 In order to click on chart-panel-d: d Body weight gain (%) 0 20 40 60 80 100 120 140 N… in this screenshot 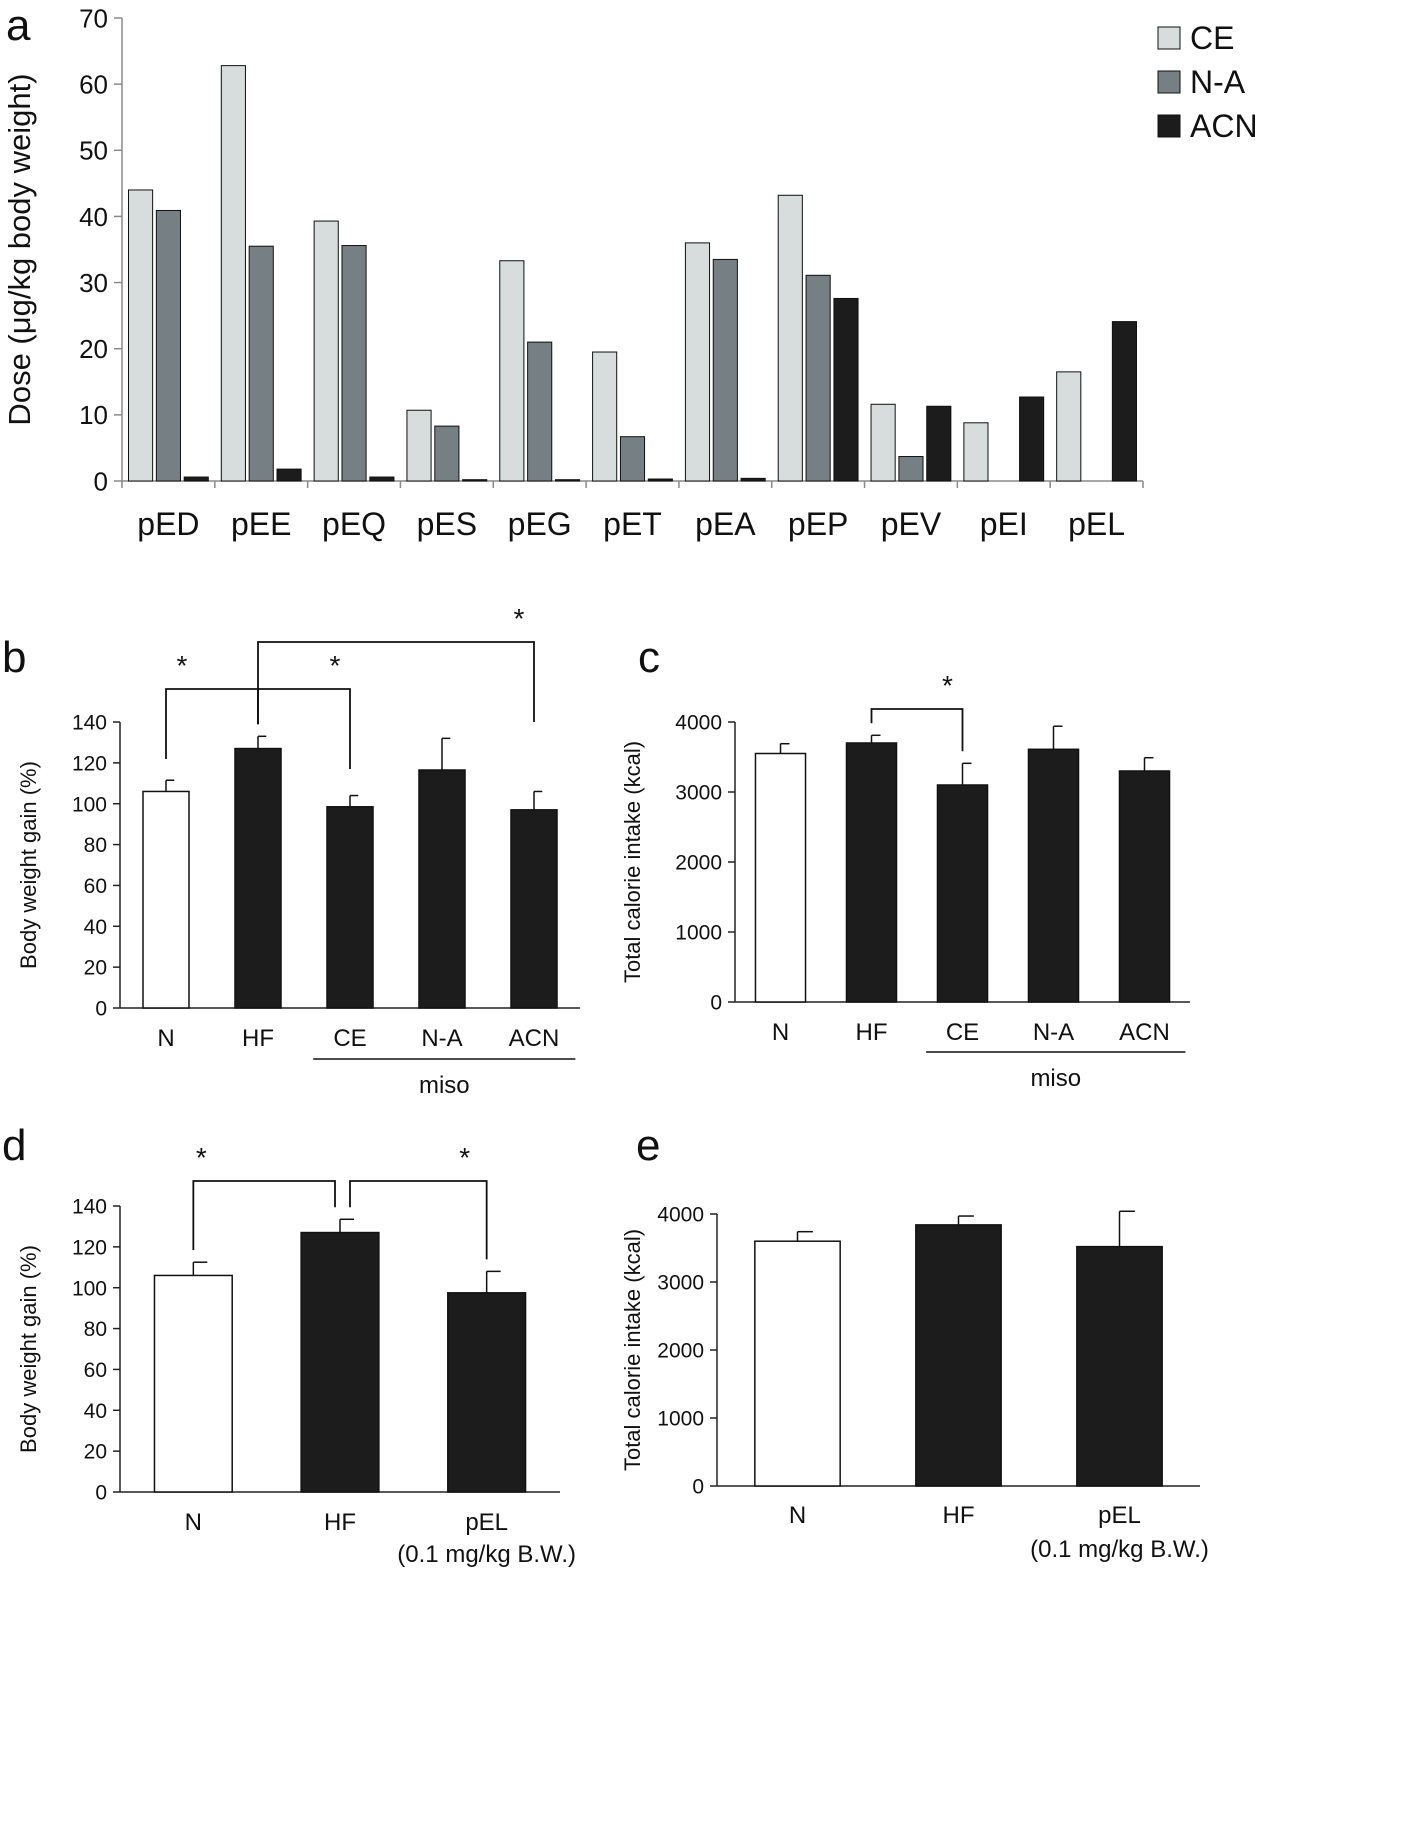, I will do `click(289, 1344)`.